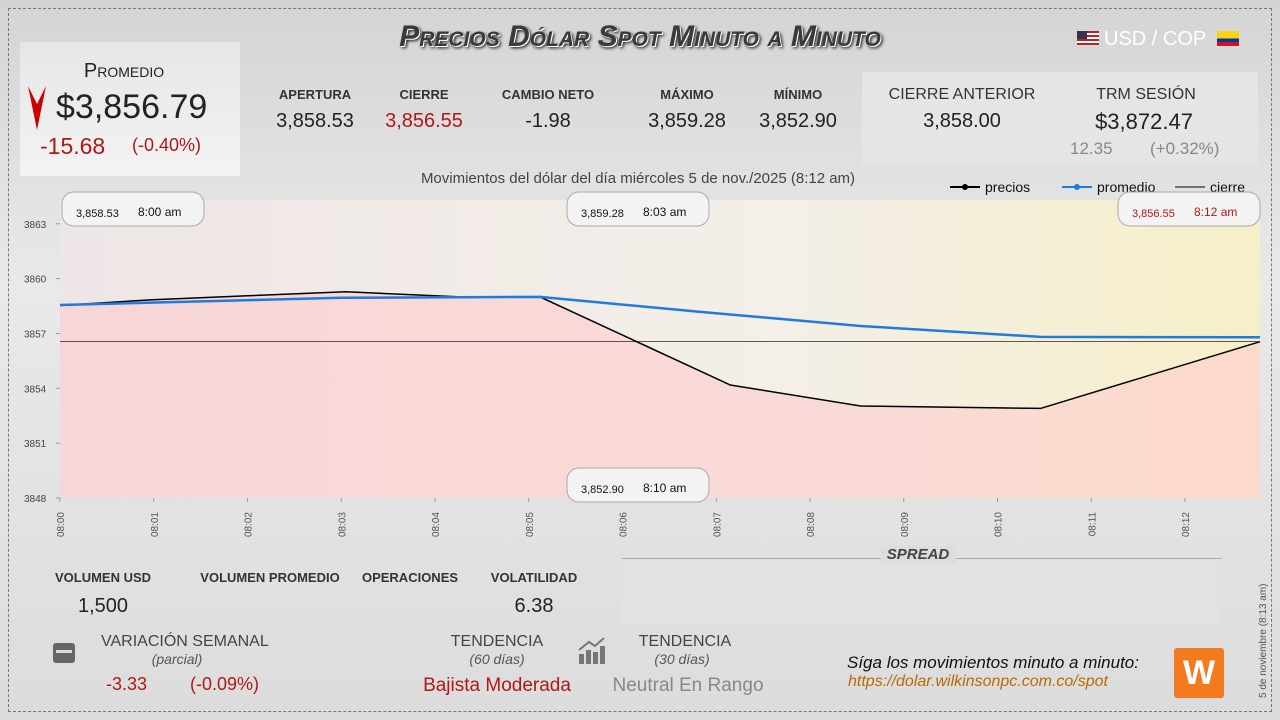 Image resolution: width=1280 pixels, height=720 pixels. Describe the element at coordinates (35, 499) in the screenshot. I see `y-tick-label: 3848` at that location.